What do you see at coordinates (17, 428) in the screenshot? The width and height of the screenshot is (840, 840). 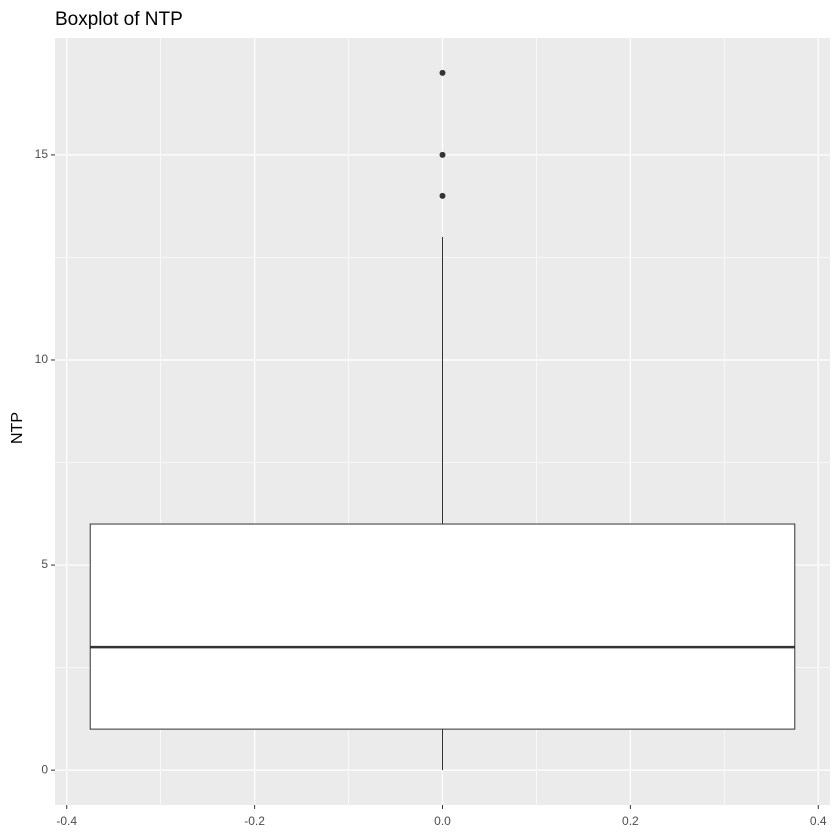 I see `y-axis-label: NTP` at bounding box center [17, 428].